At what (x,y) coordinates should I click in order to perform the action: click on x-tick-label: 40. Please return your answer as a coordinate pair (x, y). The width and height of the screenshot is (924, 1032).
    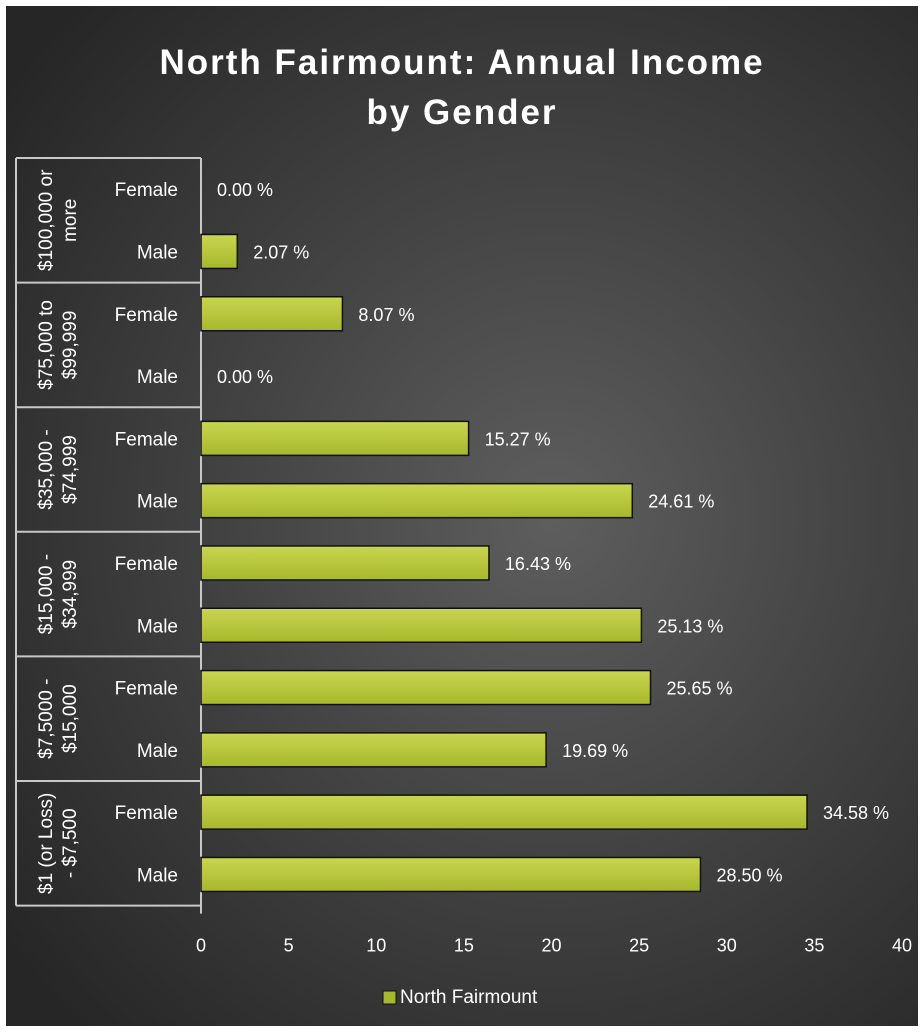
    Looking at the image, I should click on (902, 946).